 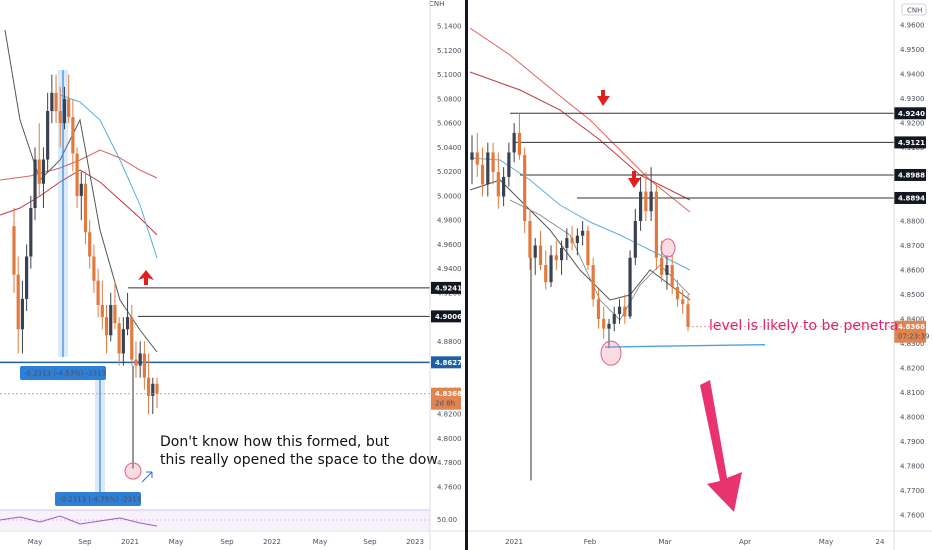 I want to click on right-y-tick-0: 4.9600, so click(x=912, y=26).